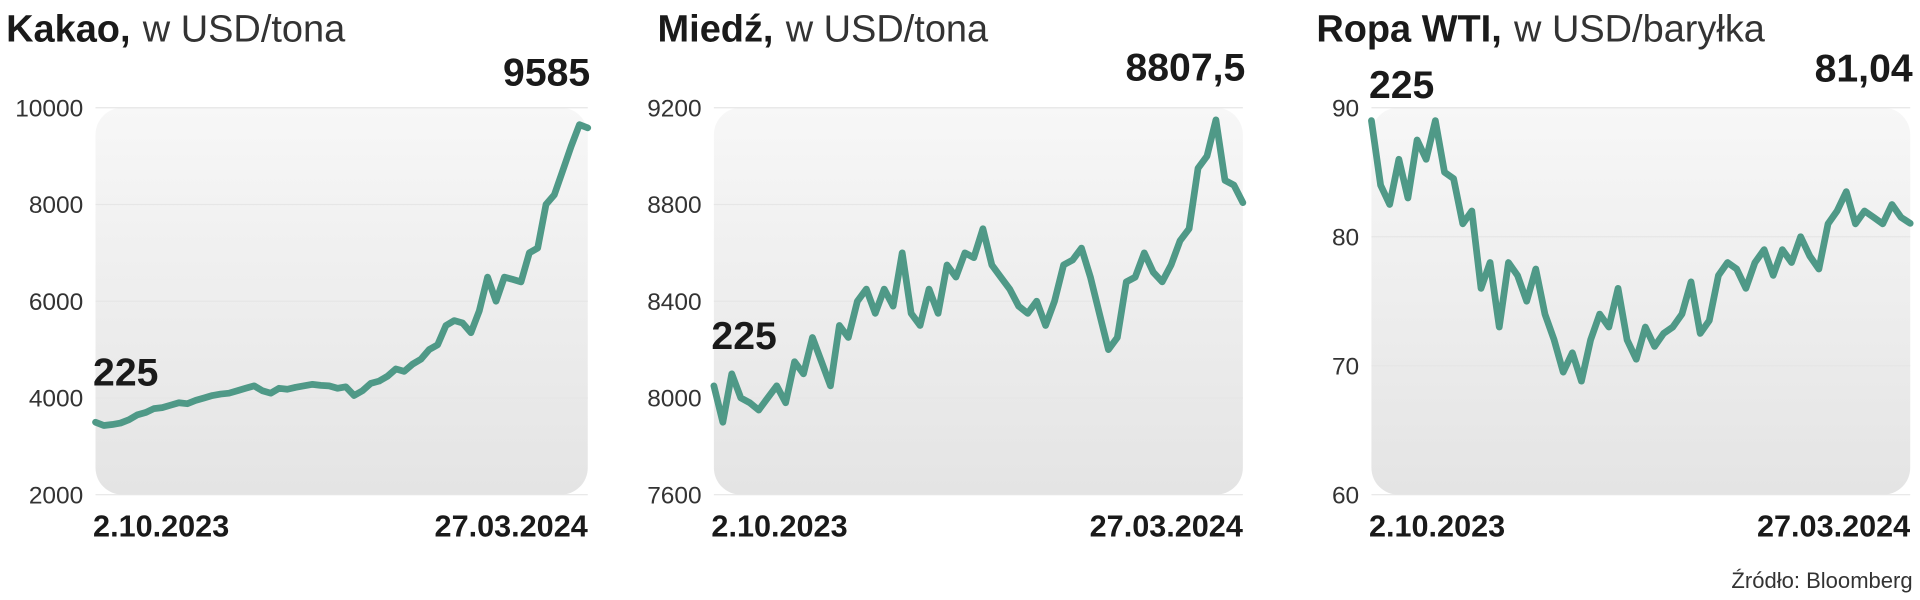  What do you see at coordinates (56, 495) in the screenshot?
I see `y-tick-label: 2000` at bounding box center [56, 495].